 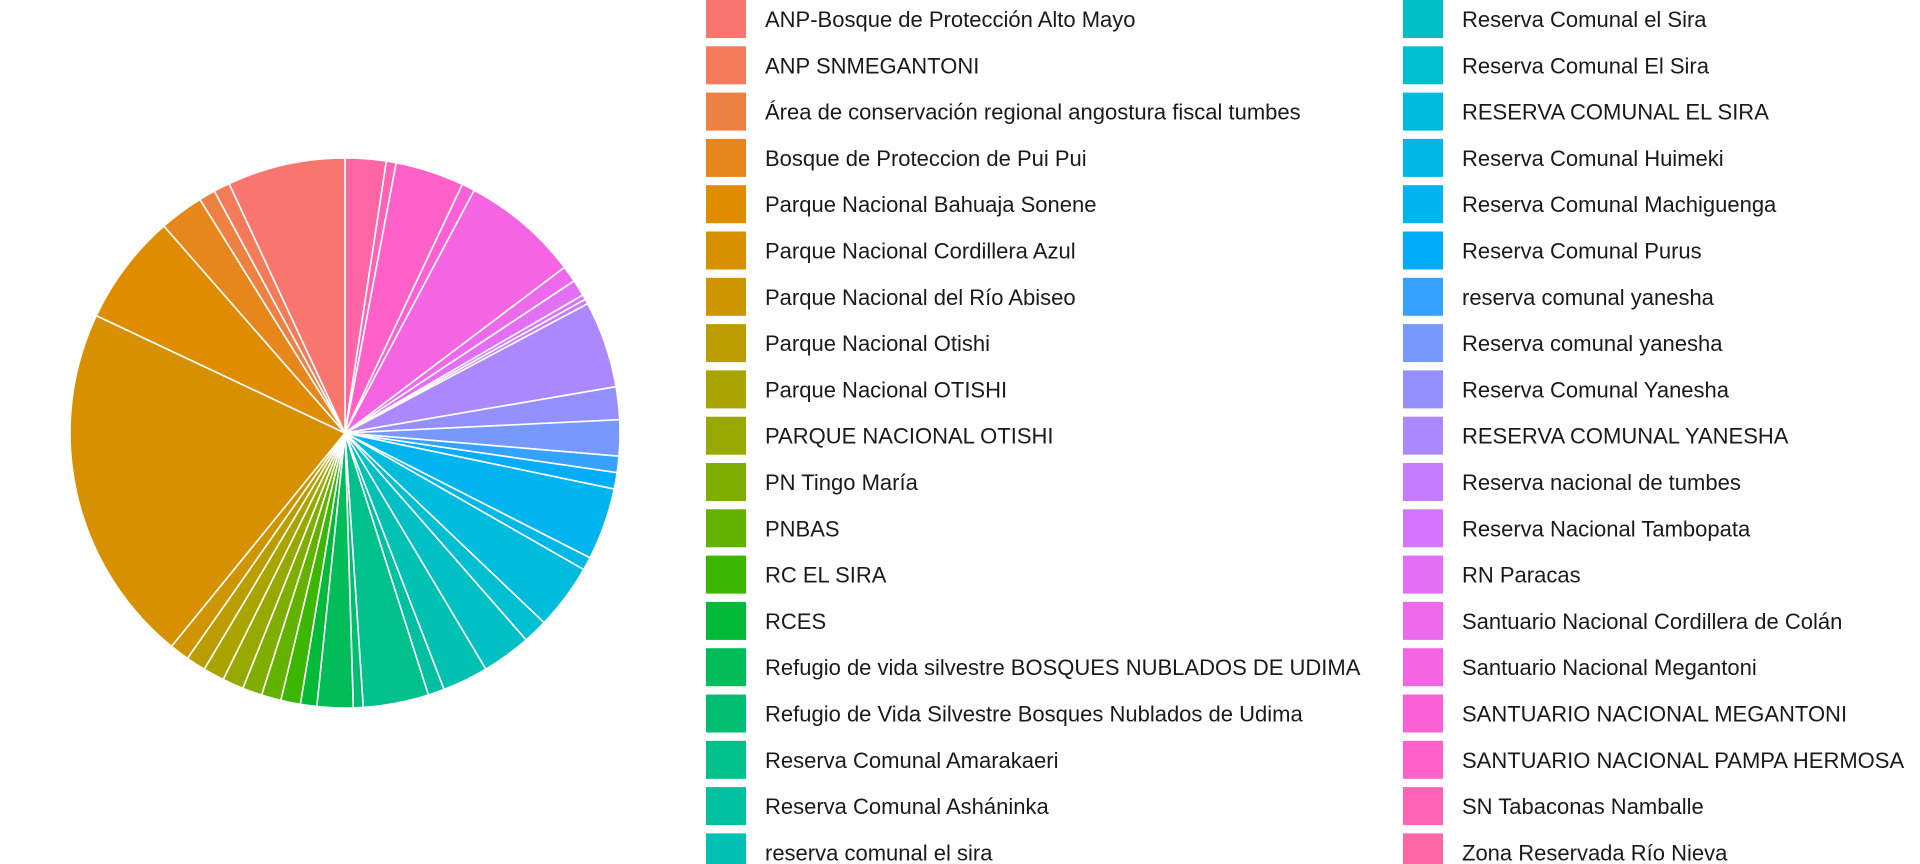 I want to click on legend-label: Reserva Comunal Machiguenga, so click(x=1619, y=204).